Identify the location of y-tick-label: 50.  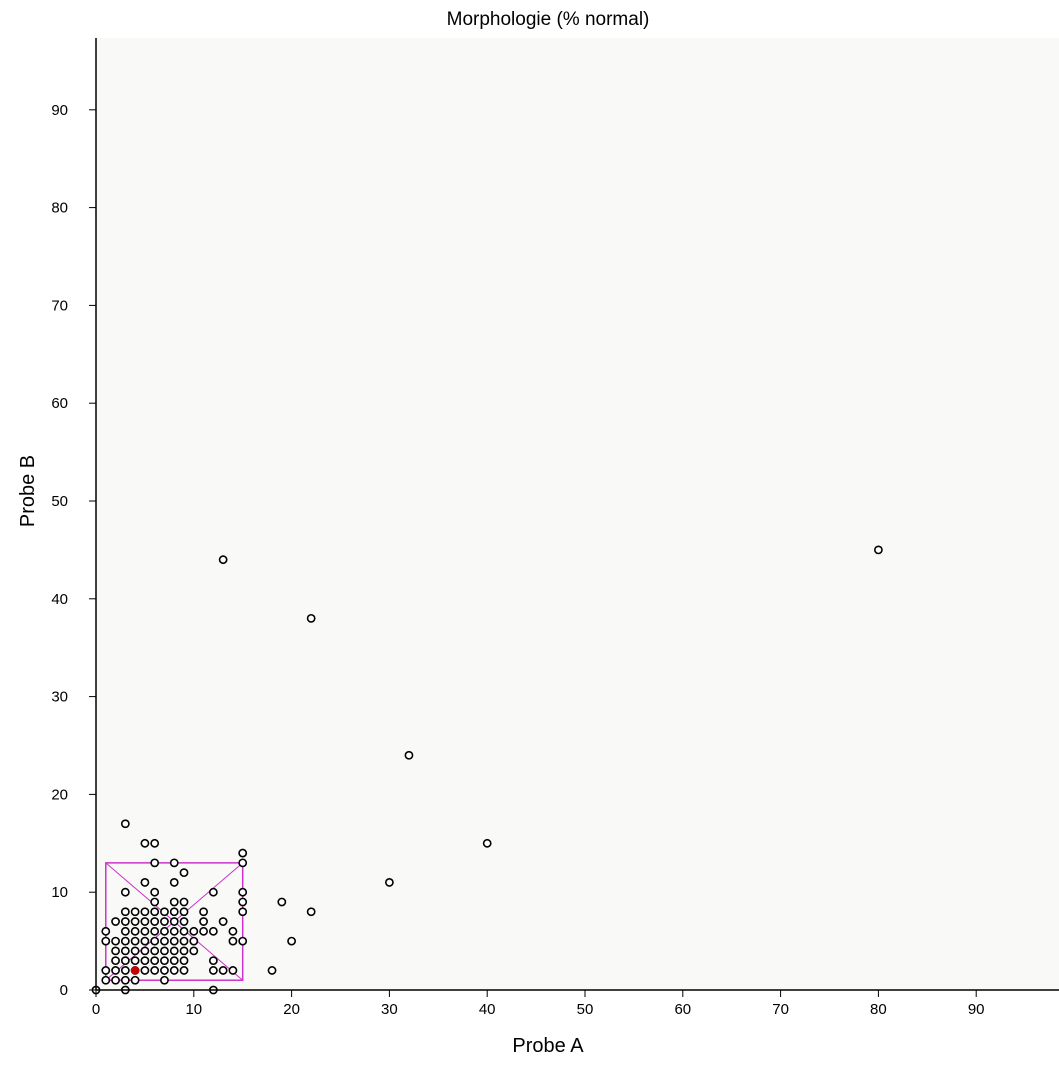
(59, 501).